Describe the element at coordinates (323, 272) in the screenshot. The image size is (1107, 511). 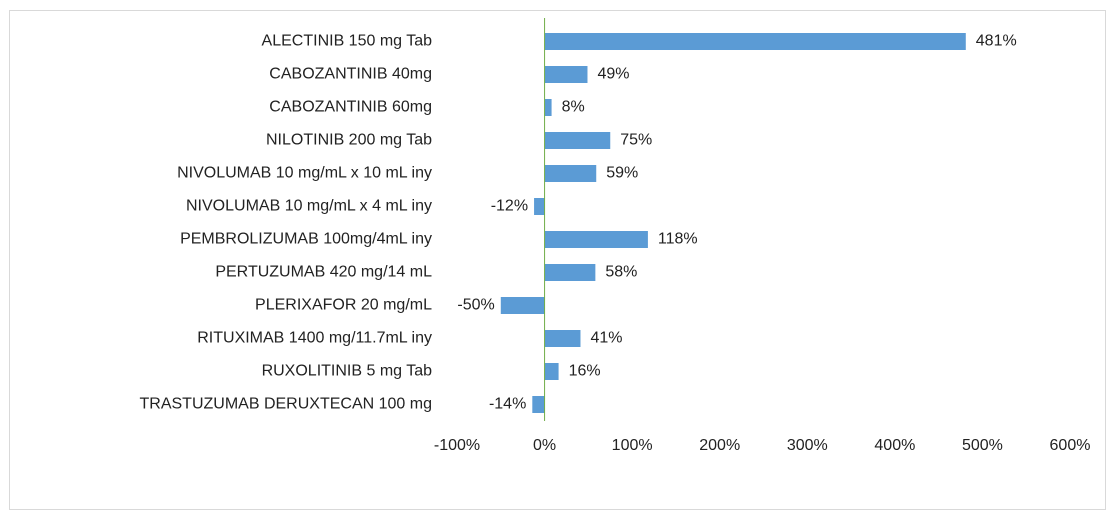
I see `y-tick-label: PERTUZUMAB 420 mg/14 mL` at that location.